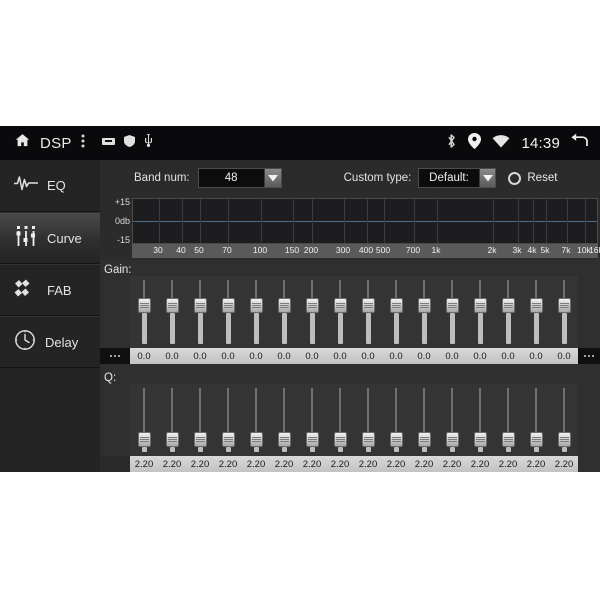 Image resolution: width=600 pixels, height=600 pixels. Describe the element at coordinates (50, 186) in the screenshot. I see `sidebar-item-eq: EQ` at that location.